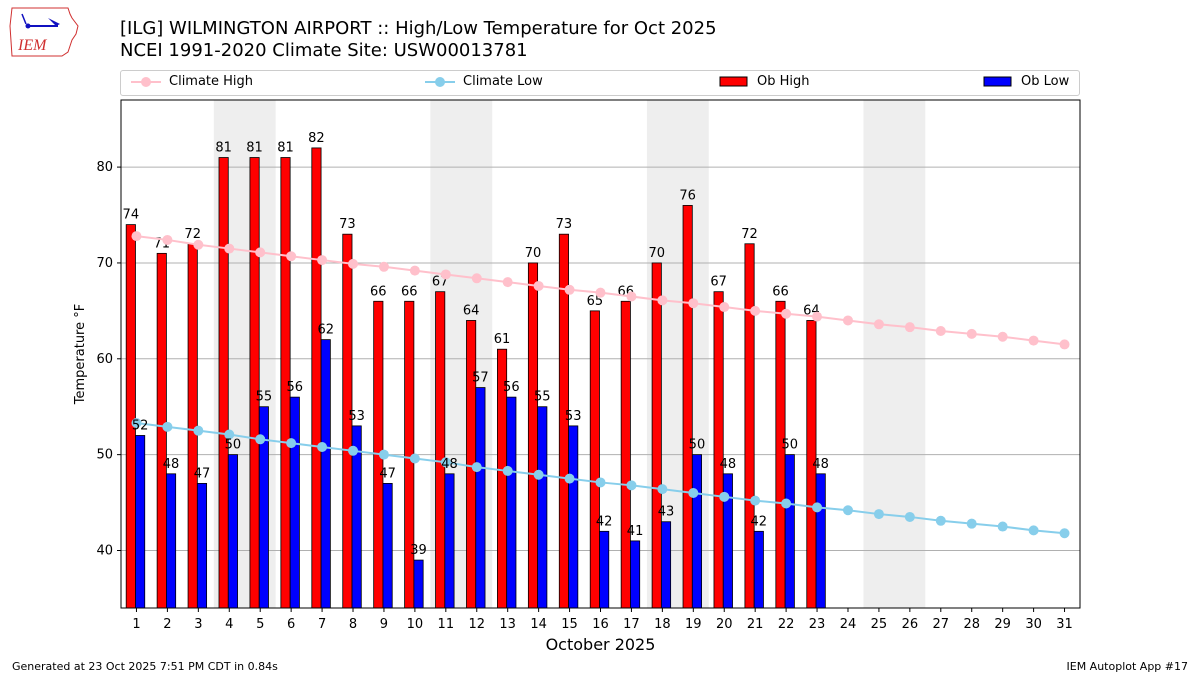  Describe the element at coordinates (44, 32) in the screenshot. I see `iem-logo: IEM` at that location.